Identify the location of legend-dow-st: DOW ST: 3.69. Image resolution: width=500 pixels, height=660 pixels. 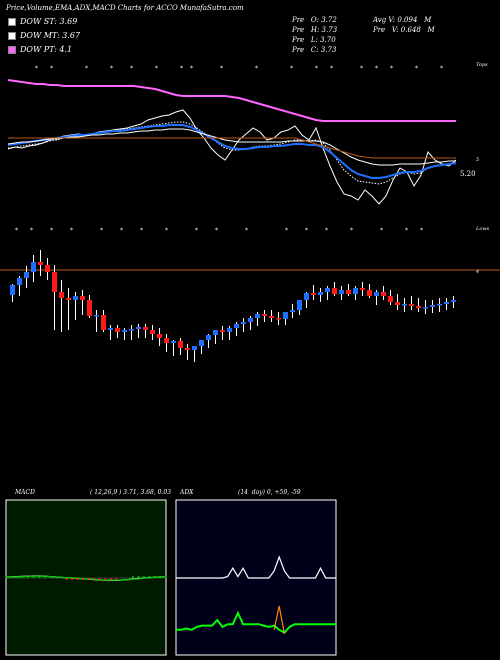
(42, 21).